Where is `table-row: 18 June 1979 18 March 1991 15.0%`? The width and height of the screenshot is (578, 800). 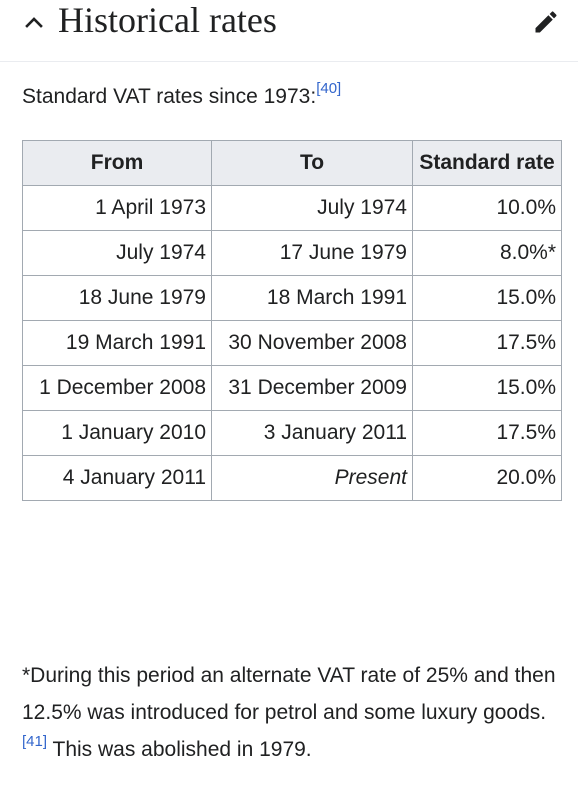
table-row: 18 June 1979 18 March 1991 15.0% is located at coordinates (292, 298).